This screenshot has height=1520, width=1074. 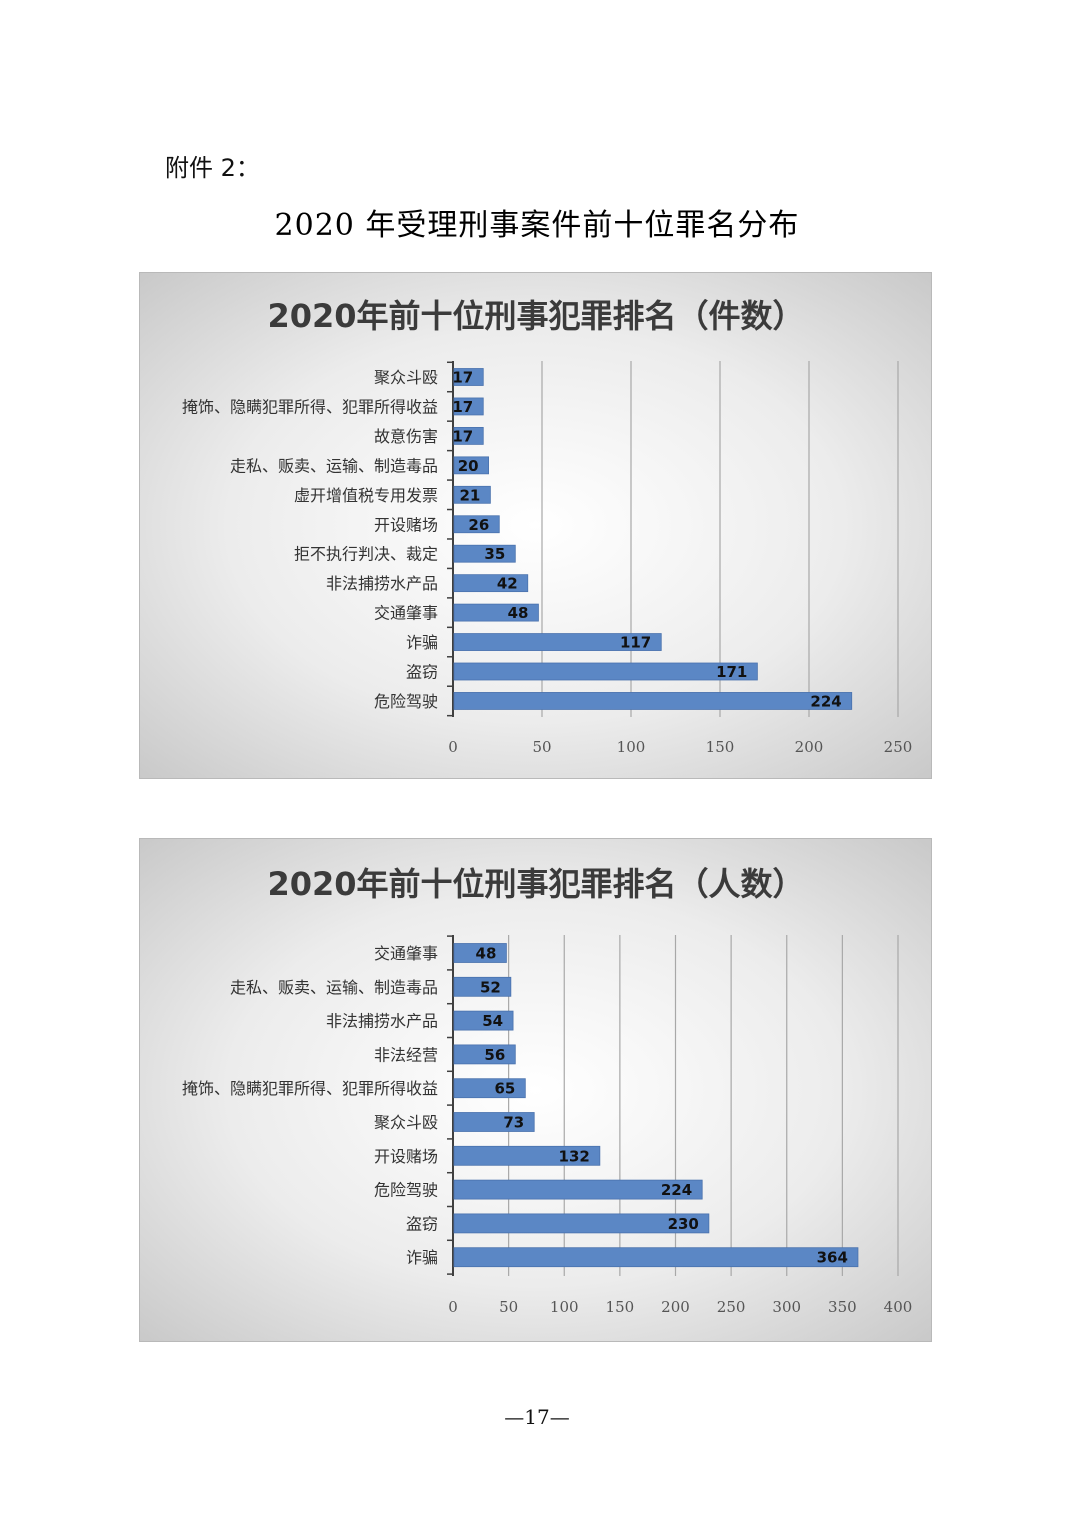 What do you see at coordinates (537, 1417) in the screenshot?
I see `page-number: —17—` at bounding box center [537, 1417].